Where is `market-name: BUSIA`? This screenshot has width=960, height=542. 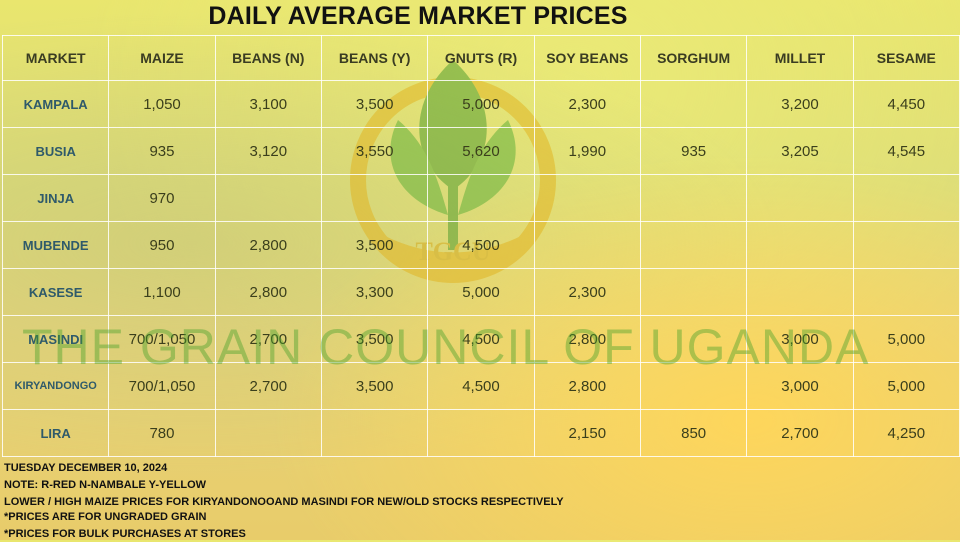
market-name: BUSIA is located at coordinates (55, 151).